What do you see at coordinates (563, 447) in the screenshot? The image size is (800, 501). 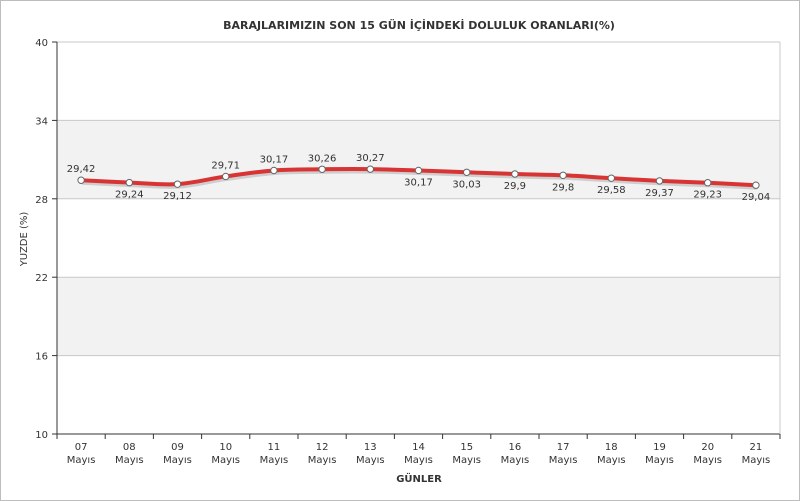 I see `x-tick-label-day: 17` at bounding box center [563, 447].